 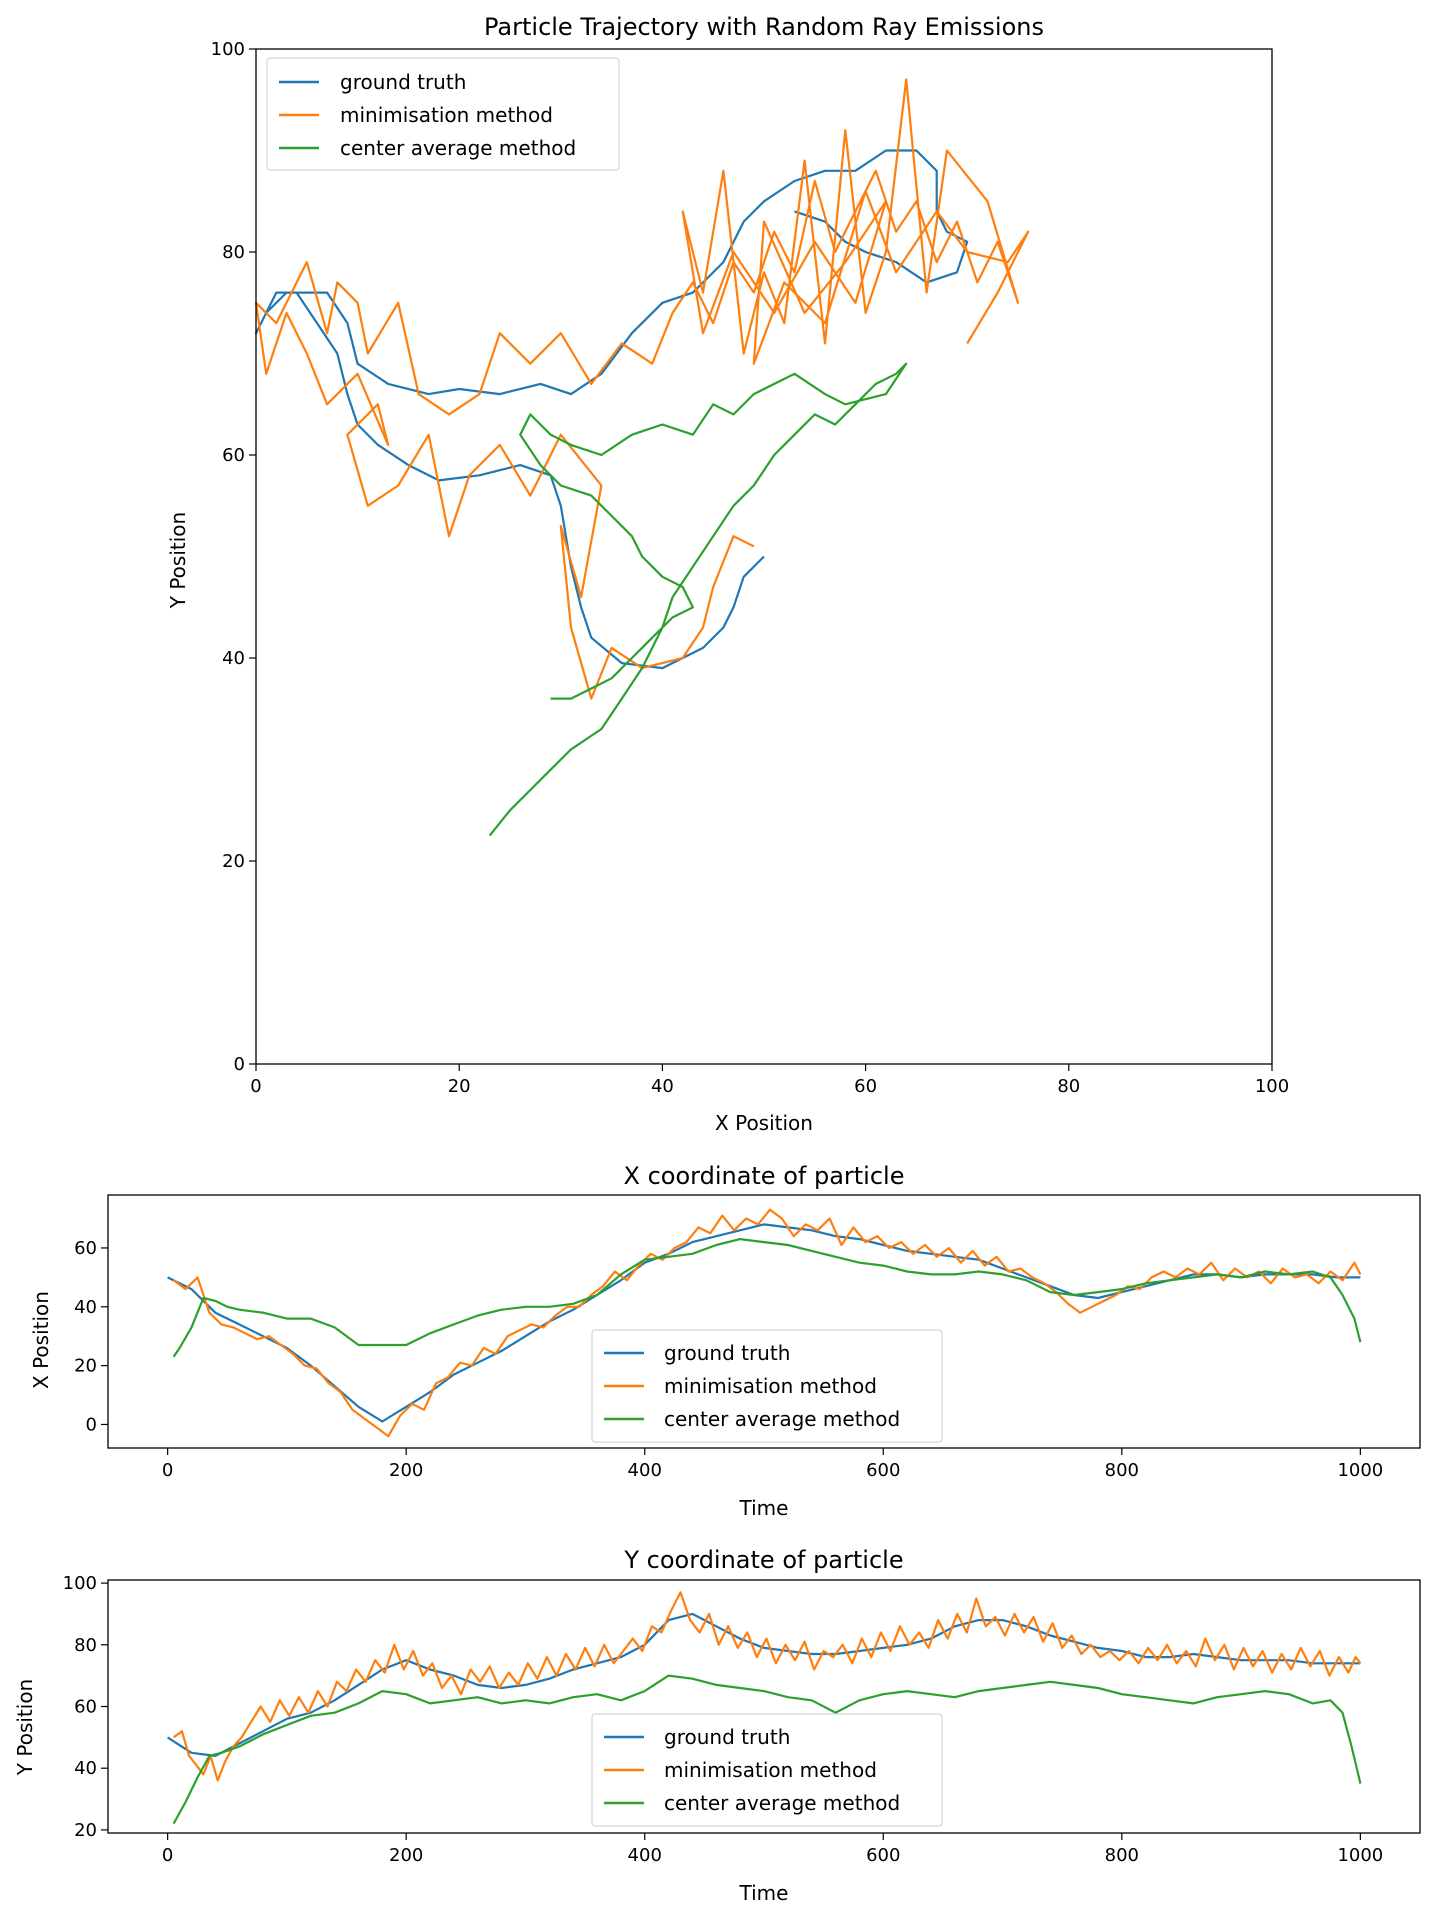 I want to click on trajectory-ylabel: Y Position, so click(x=178, y=560).